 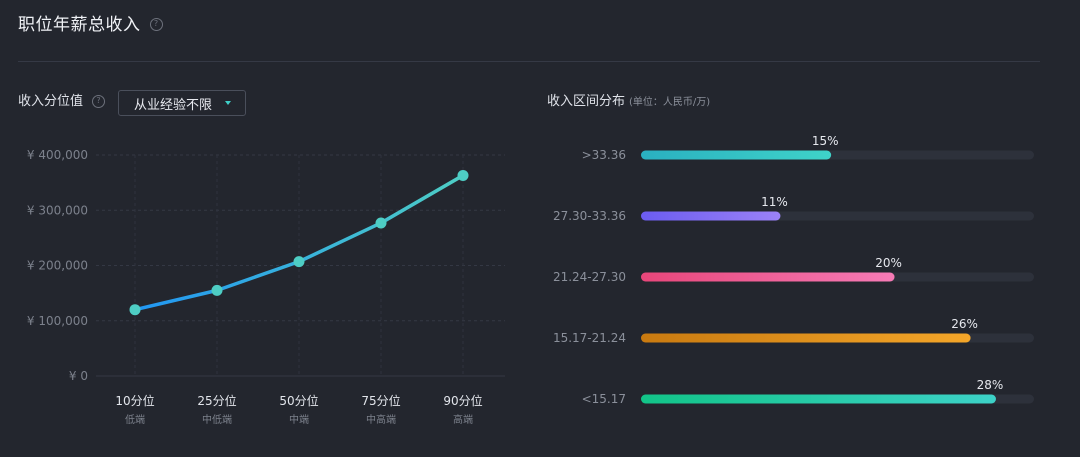 I want to click on caret-down-icon, so click(x=228, y=103).